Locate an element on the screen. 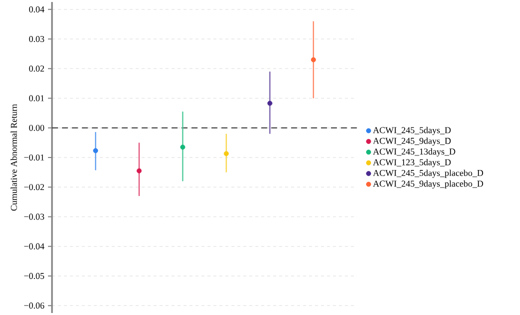  y-tick-label: 0.01 is located at coordinates (36, 98).